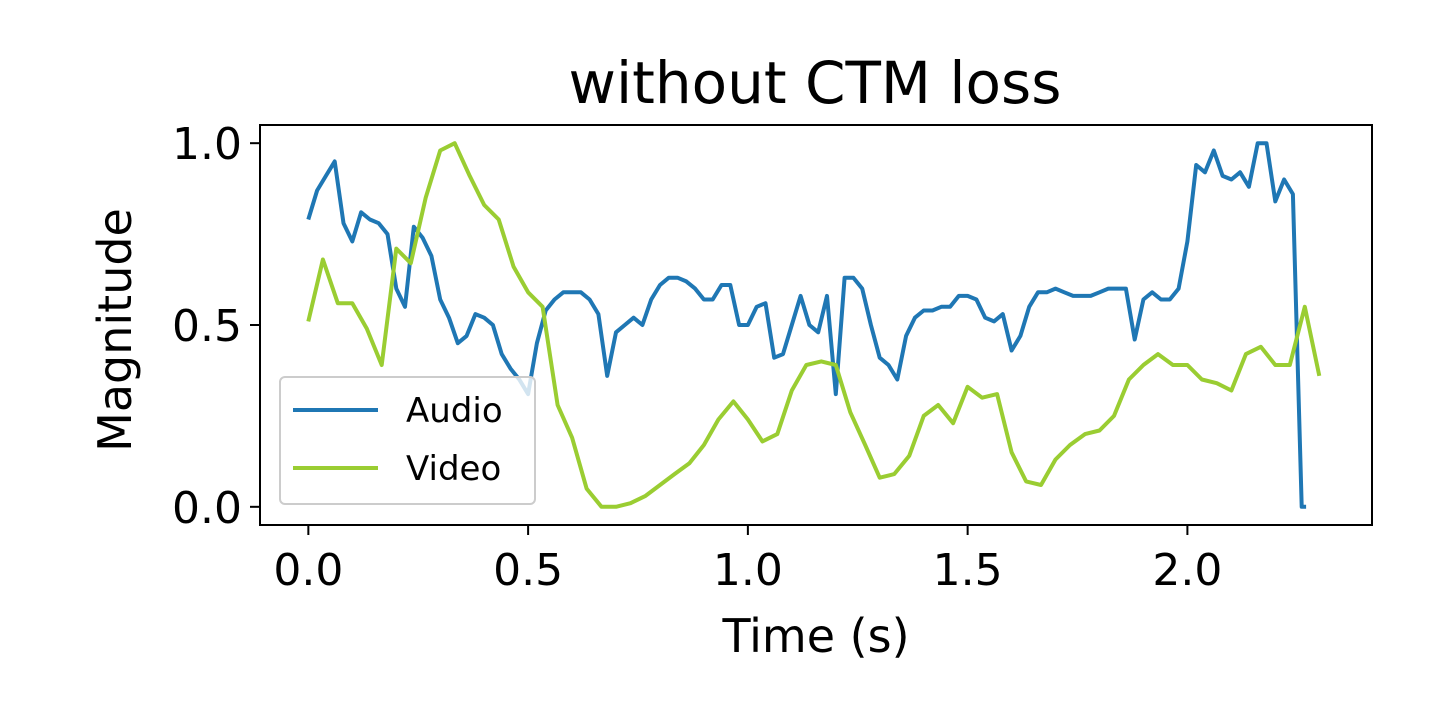  I want to click on legend-label-audio: Audio, so click(454, 411).